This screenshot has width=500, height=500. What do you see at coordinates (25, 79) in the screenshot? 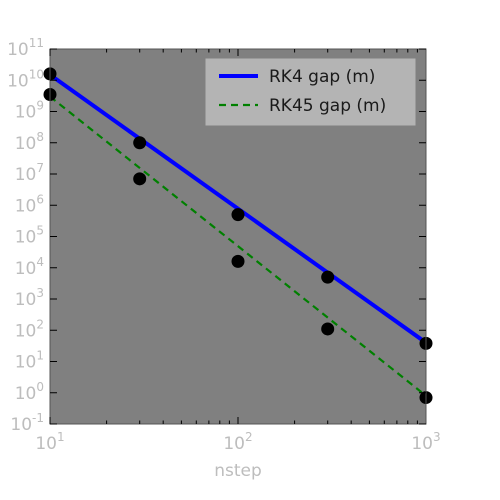
I see `y-tick-label: 10¹⁰` at bounding box center [25, 79].